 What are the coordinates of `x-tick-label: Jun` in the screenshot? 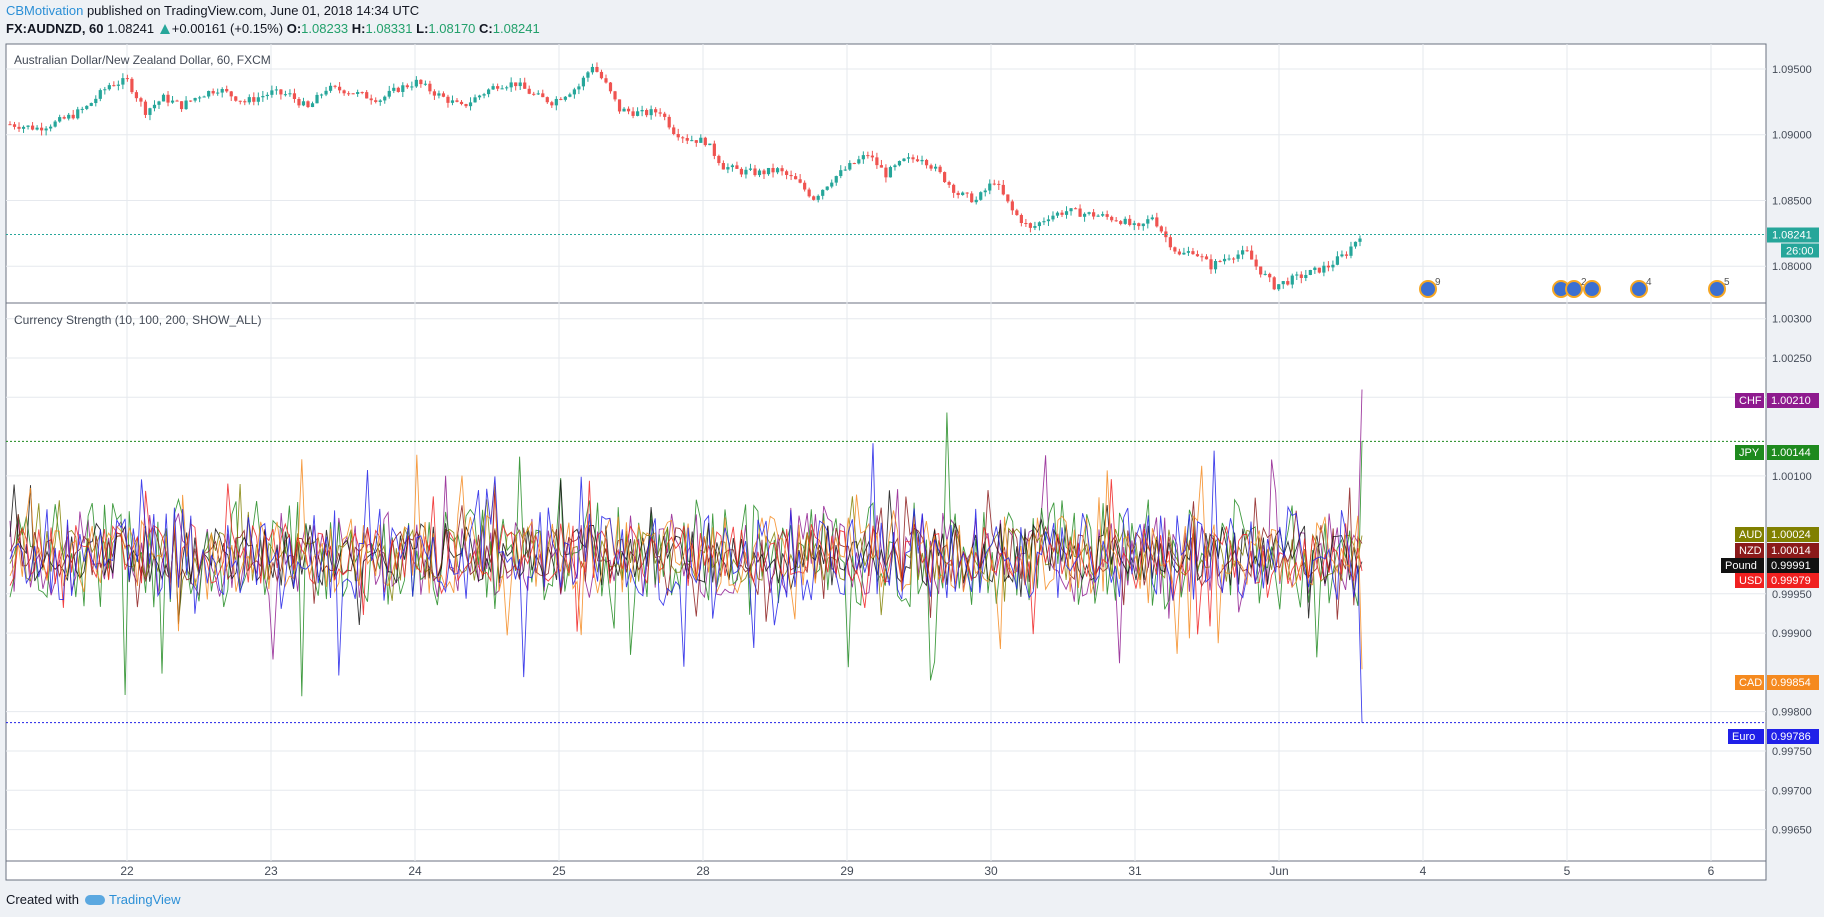 It's located at (1278, 871).